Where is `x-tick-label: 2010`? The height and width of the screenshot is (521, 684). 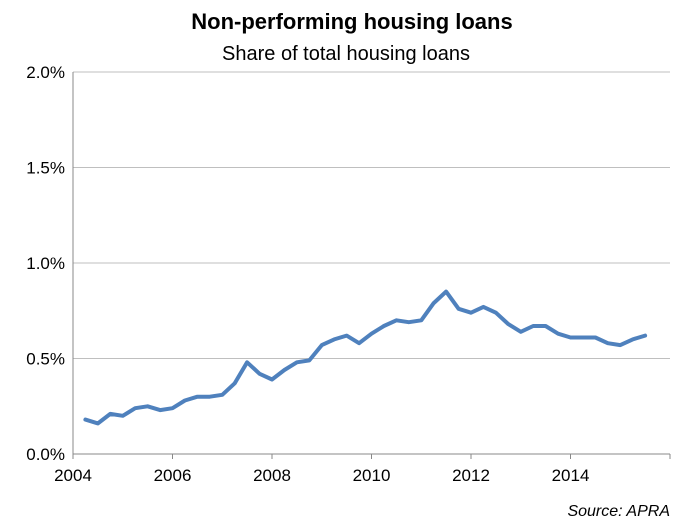 x-tick-label: 2010 is located at coordinates (372, 475).